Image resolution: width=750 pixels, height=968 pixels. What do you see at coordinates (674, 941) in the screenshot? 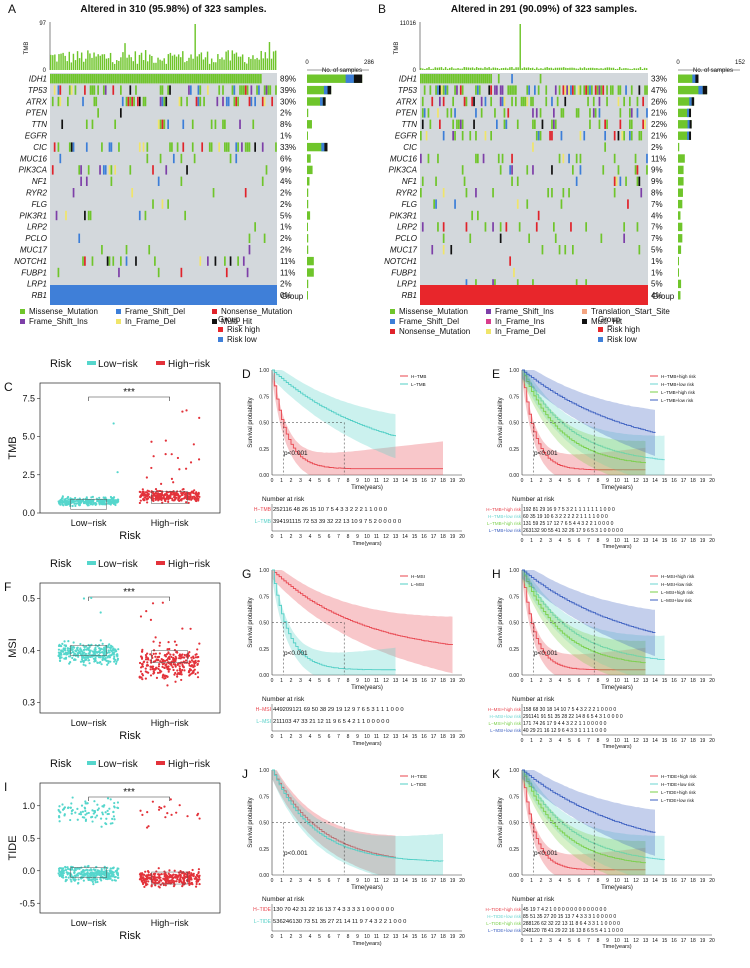
I see `risk-x-tick: 16` at bounding box center [674, 941].